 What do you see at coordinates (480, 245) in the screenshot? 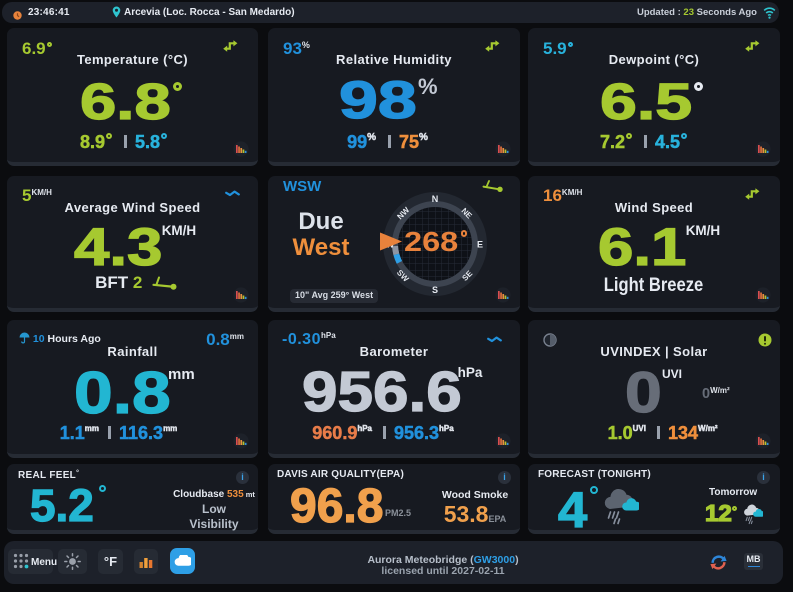
I see `svg-text: E` at bounding box center [480, 245].